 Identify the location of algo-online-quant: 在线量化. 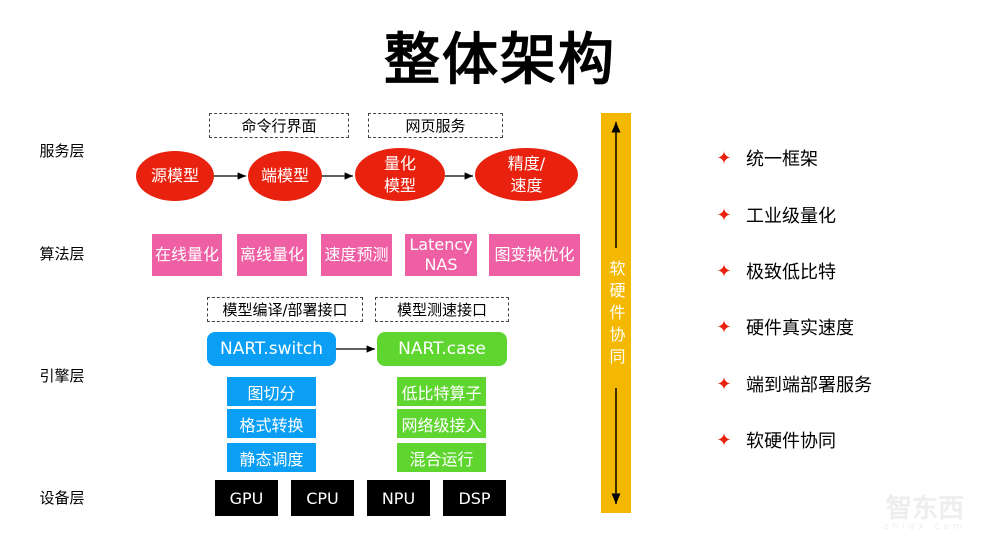
(187, 255).